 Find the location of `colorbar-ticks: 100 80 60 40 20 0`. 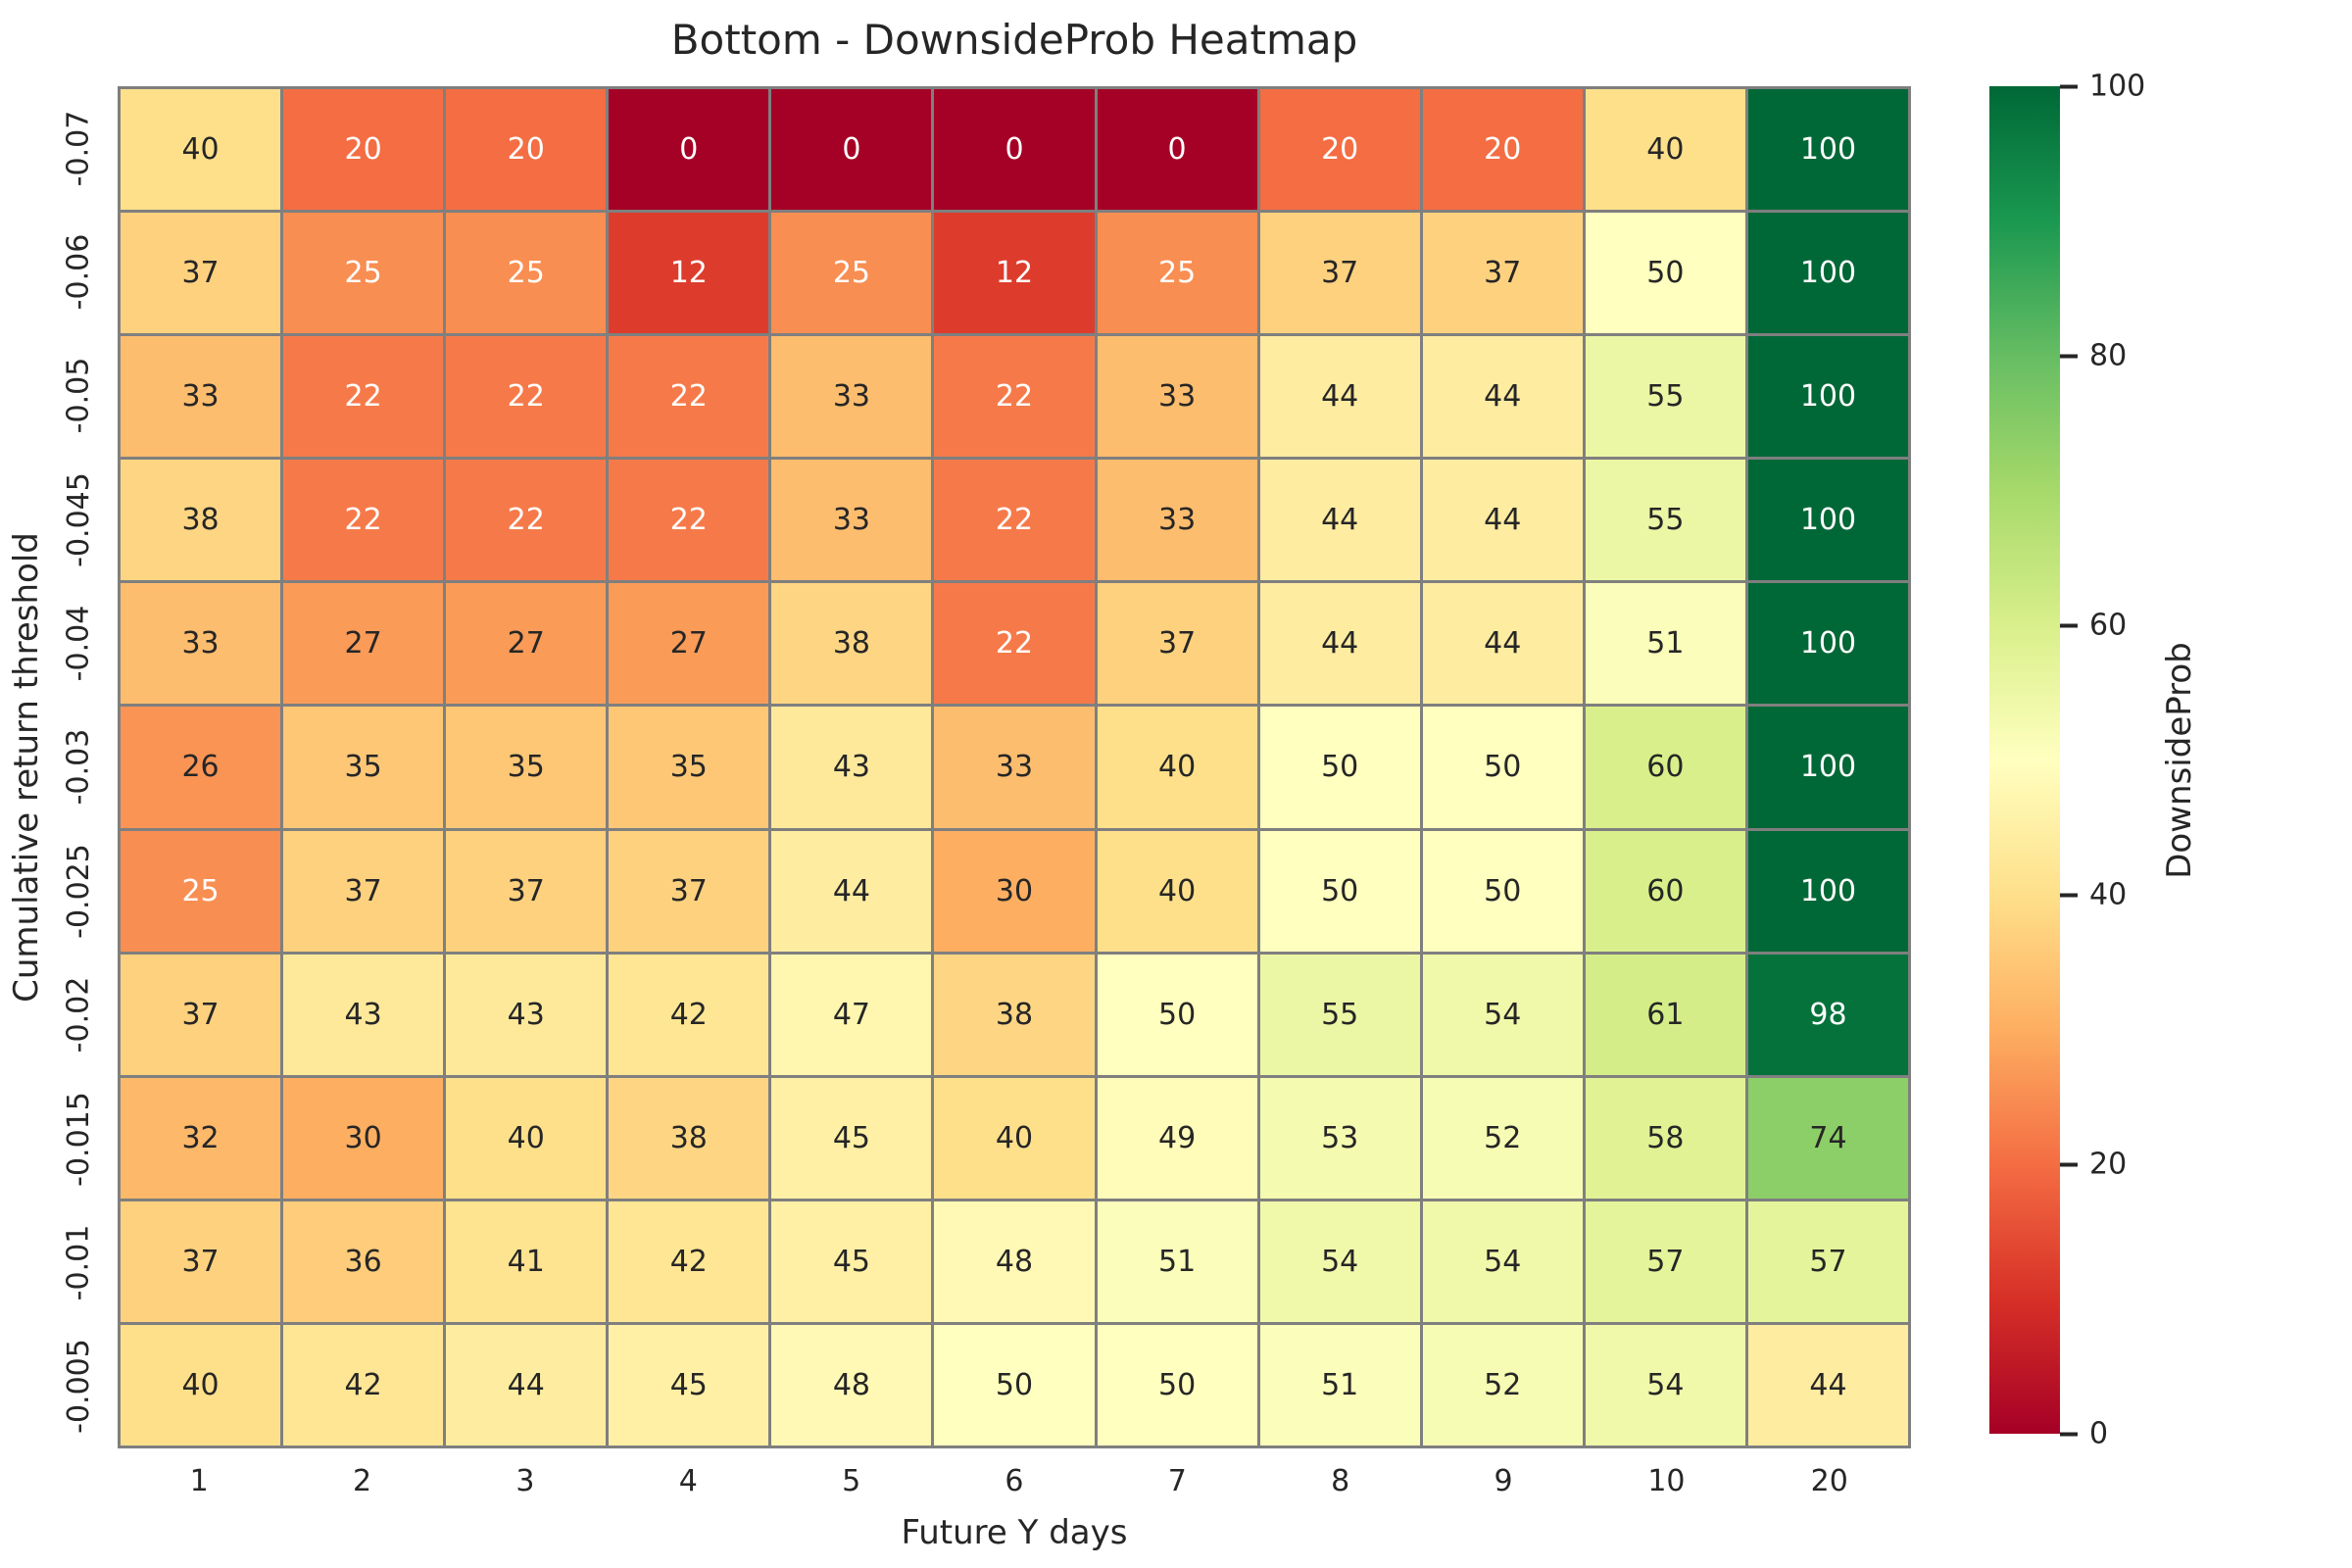

colorbar-ticks: 100 80 60 40 20 0 is located at coordinates (2119, 760).